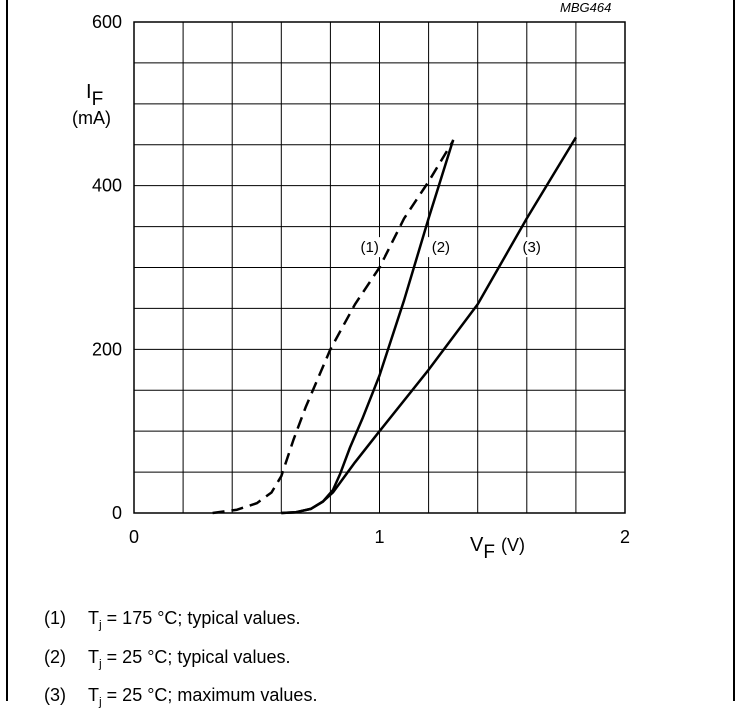 The height and width of the screenshot is (718, 736). I want to click on x-axis-sub: F, so click(489, 552).